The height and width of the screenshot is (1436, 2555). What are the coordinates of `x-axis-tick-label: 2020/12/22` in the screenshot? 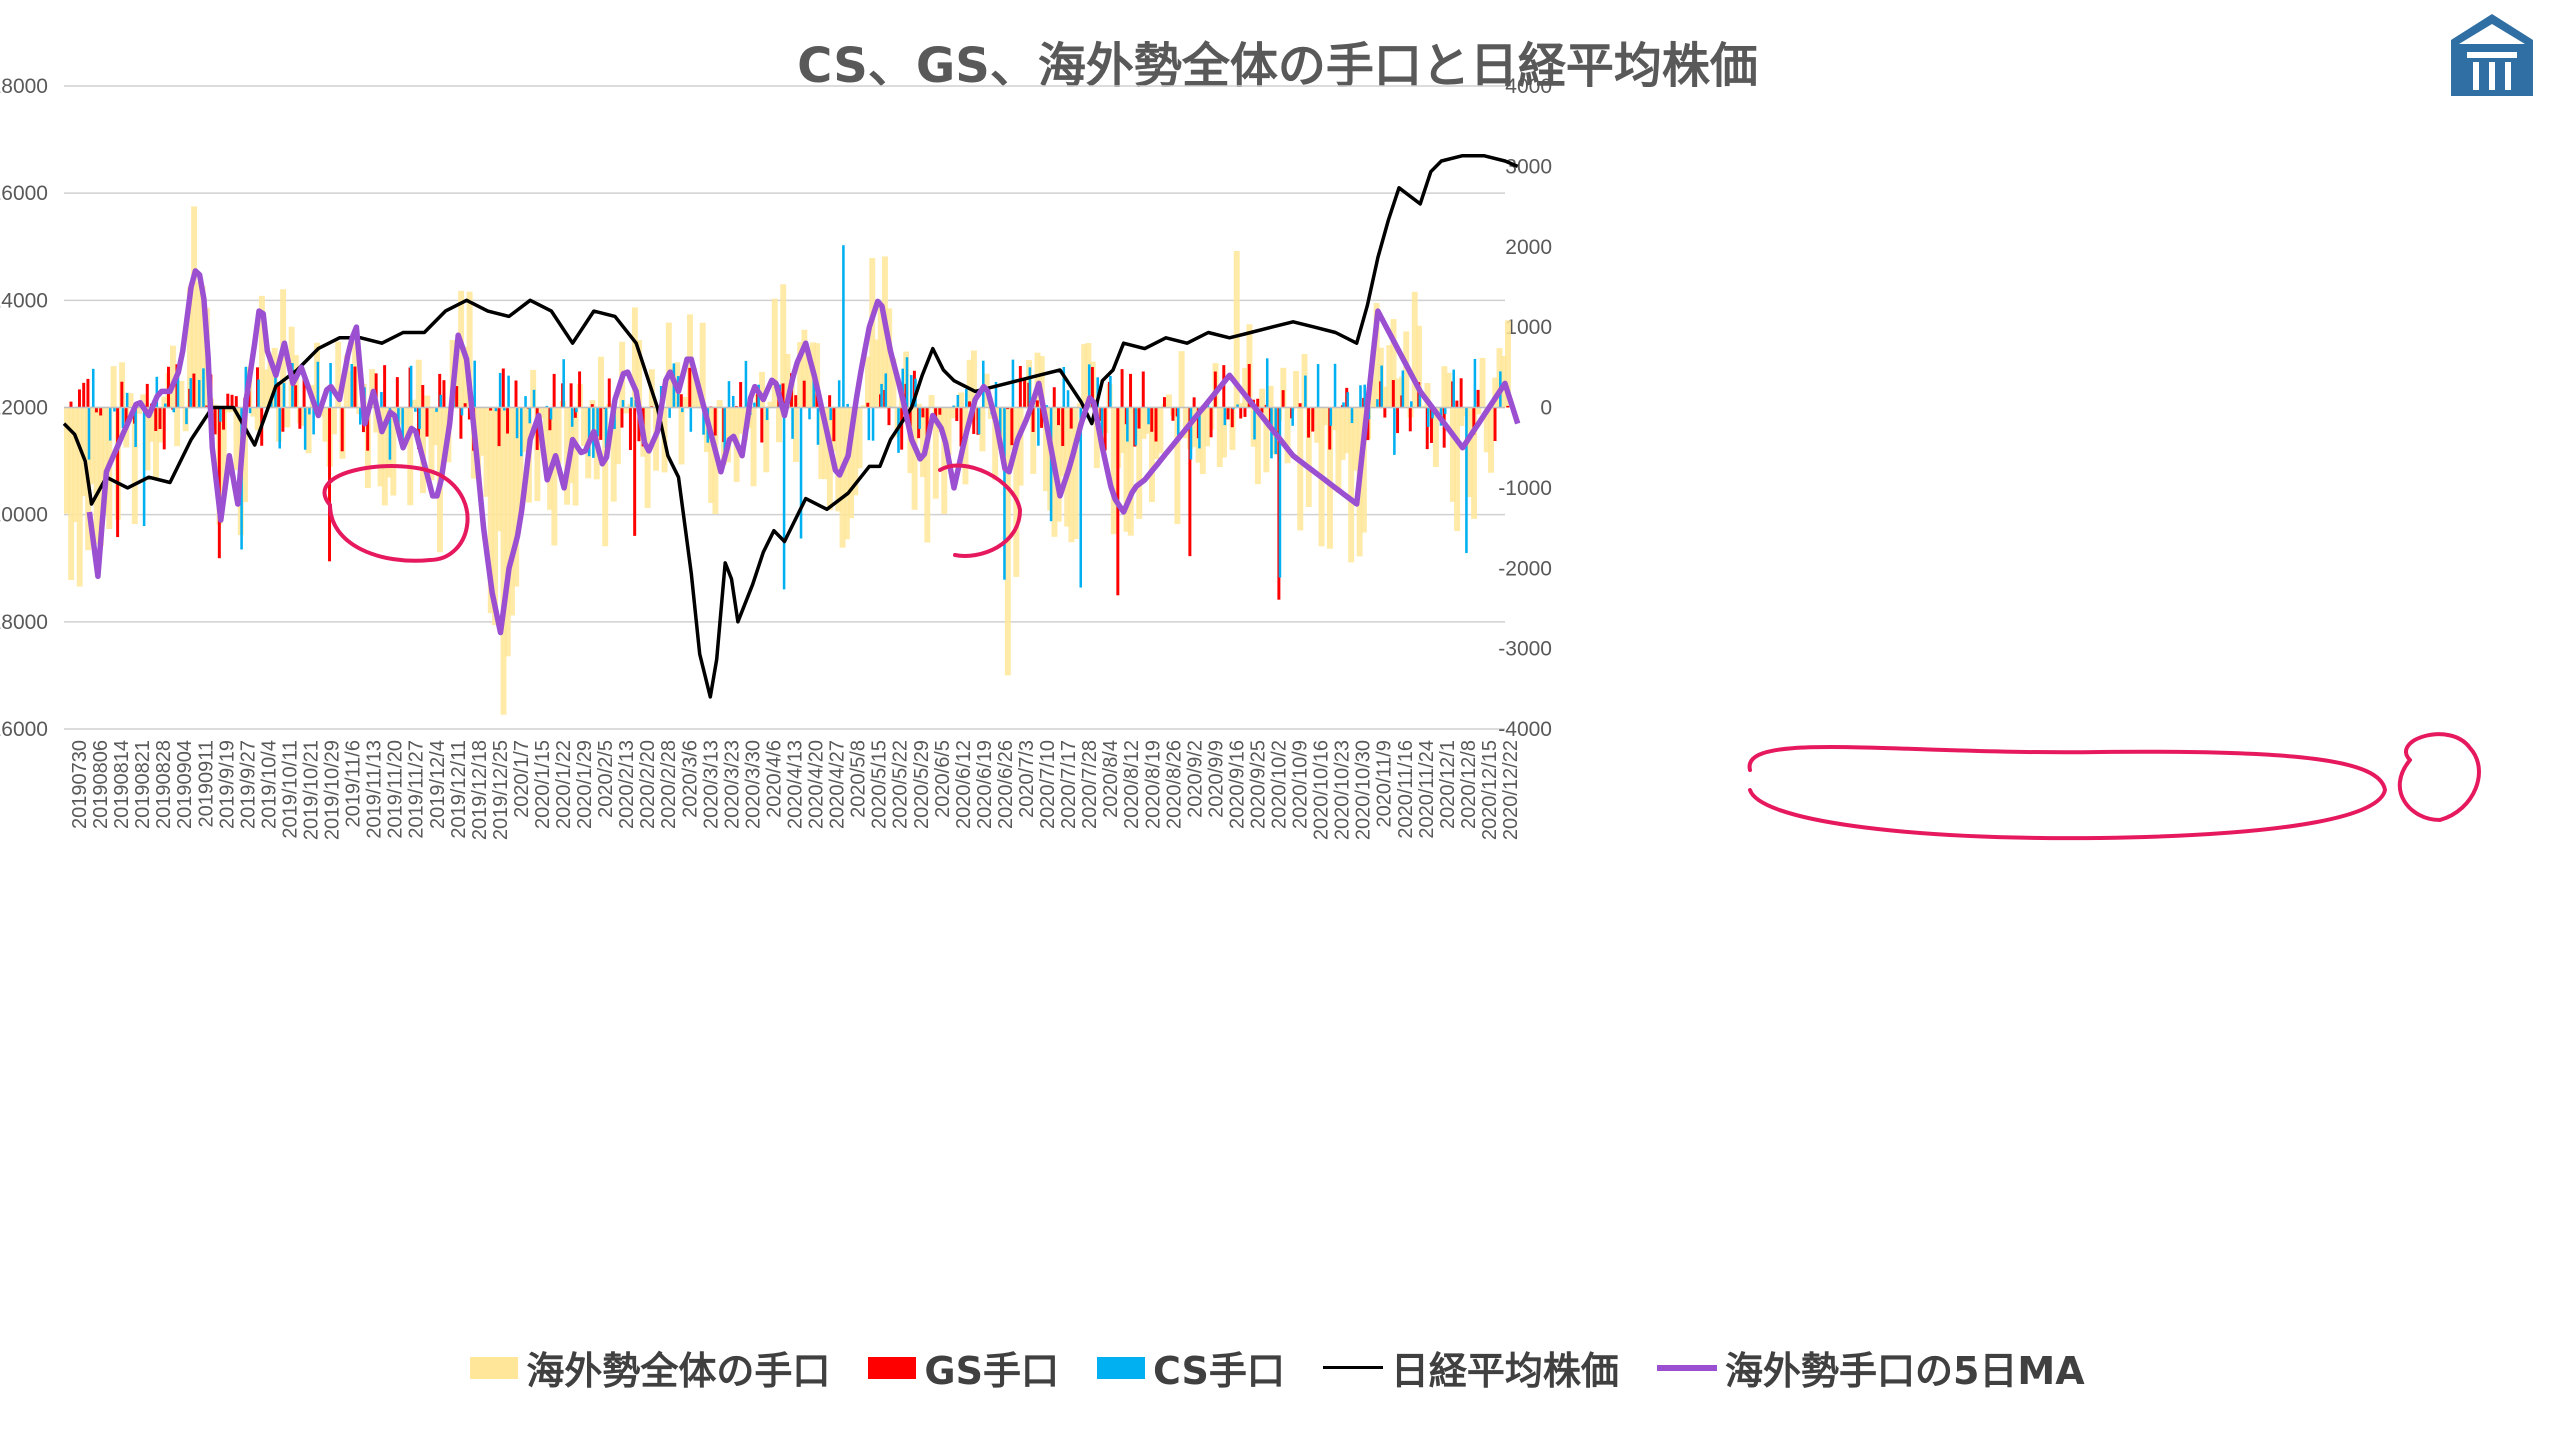 It's located at (1511, 790).